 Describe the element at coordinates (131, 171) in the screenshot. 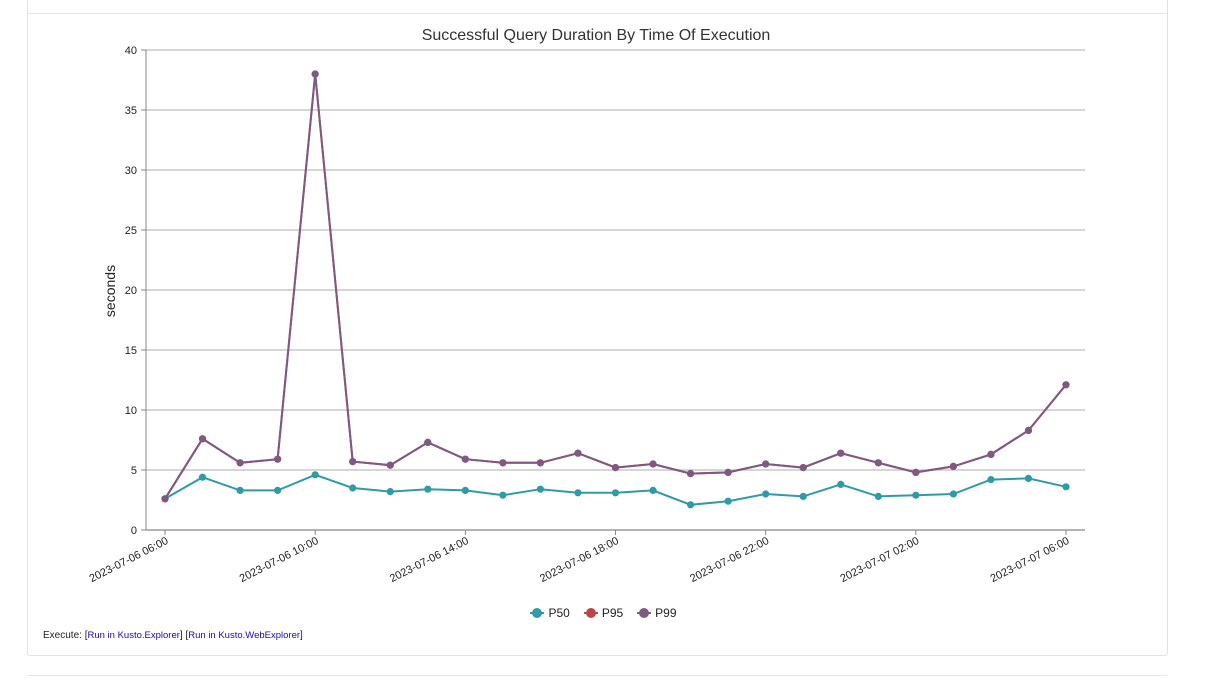

I see `y-tick-label: 30` at that location.